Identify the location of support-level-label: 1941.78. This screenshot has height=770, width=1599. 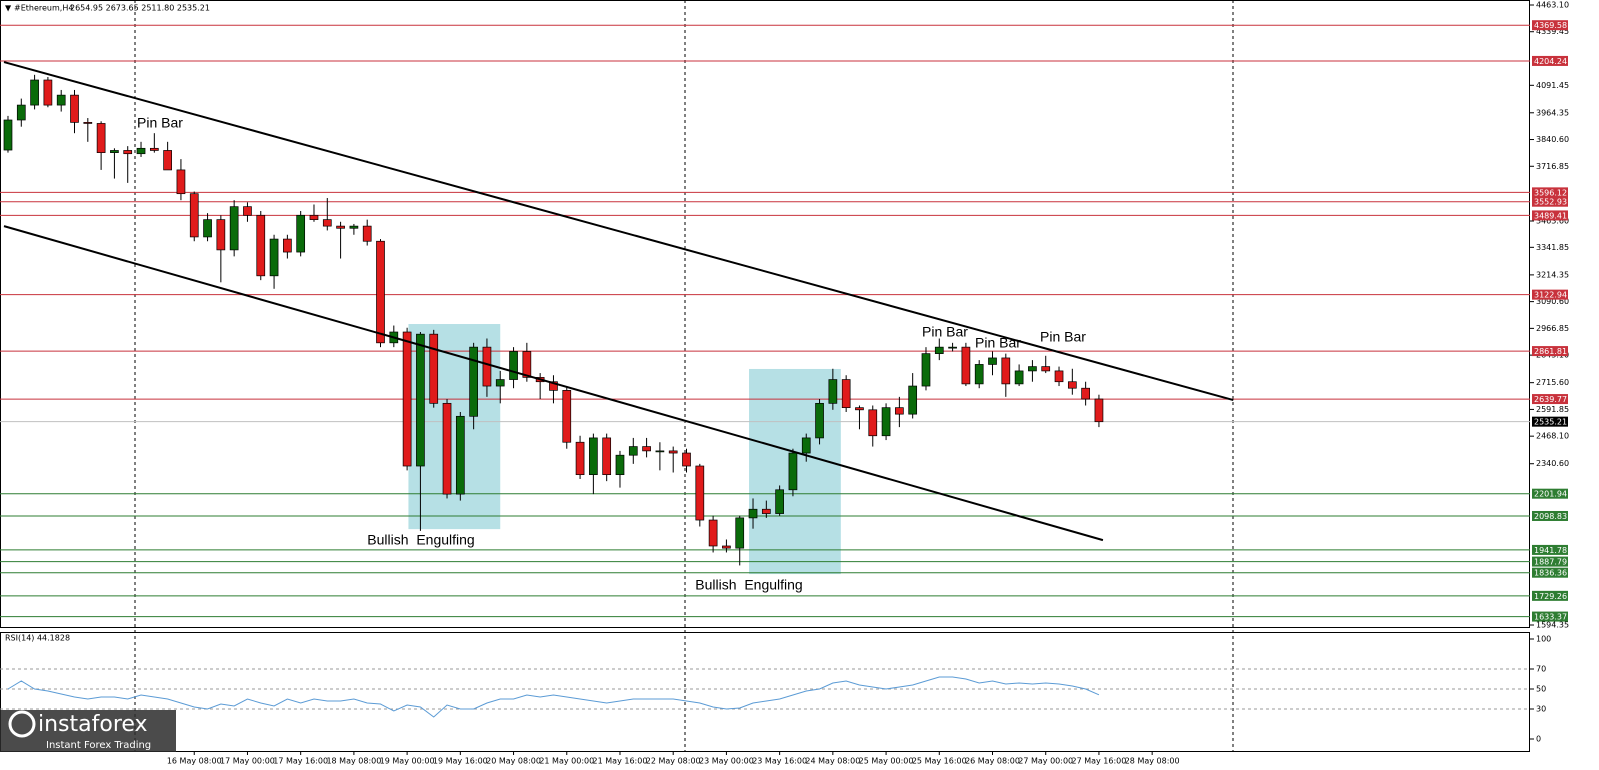
(1550, 550).